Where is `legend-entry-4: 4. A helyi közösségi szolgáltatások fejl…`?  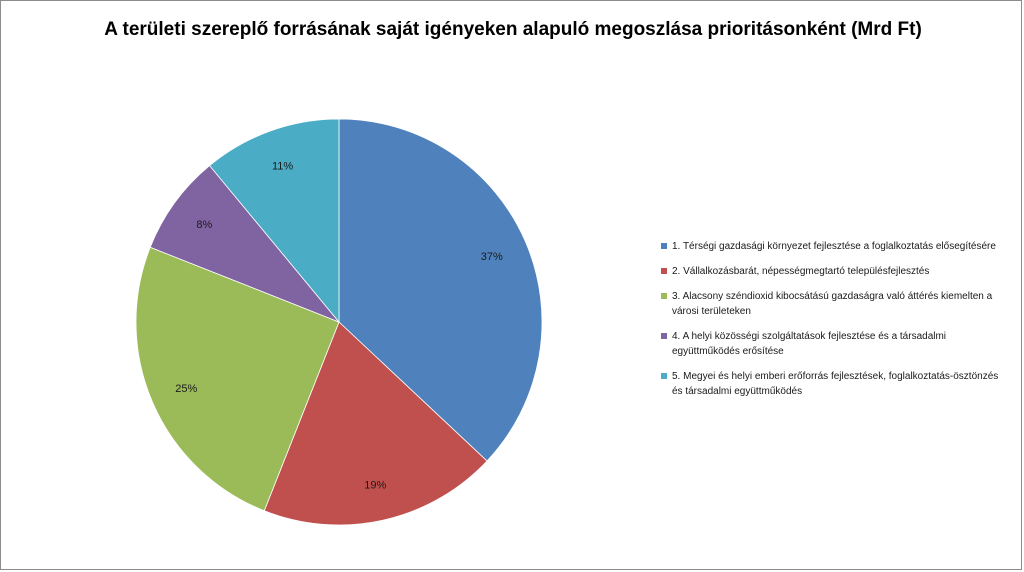 legend-entry-4: 4. A helyi közösségi szolgáltatások fejl… is located at coordinates (833, 344).